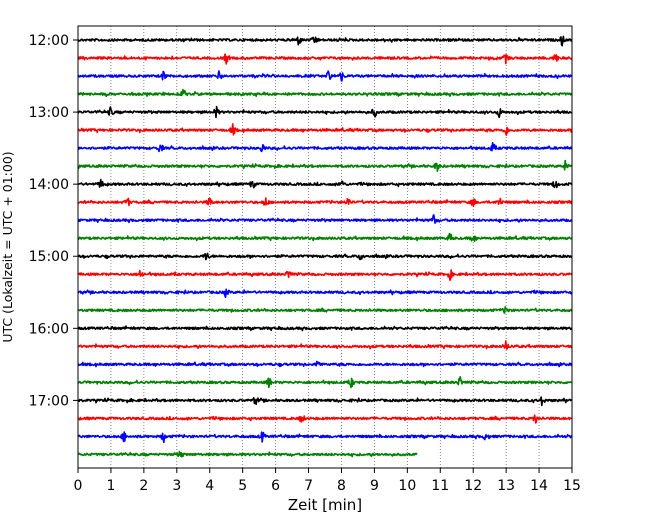 Image resolution: width=650 pixels, height=520 pixels. Describe the element at coordinates (209, 486) in the screenshot. I see `x-tick-label: 4` at that location.